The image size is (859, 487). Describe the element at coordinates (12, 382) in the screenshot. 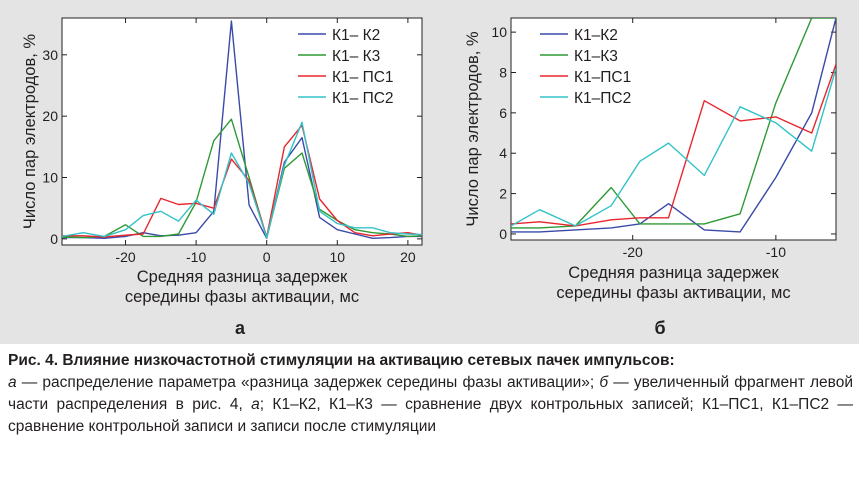

I see `caption-ref-a: а` at that location.